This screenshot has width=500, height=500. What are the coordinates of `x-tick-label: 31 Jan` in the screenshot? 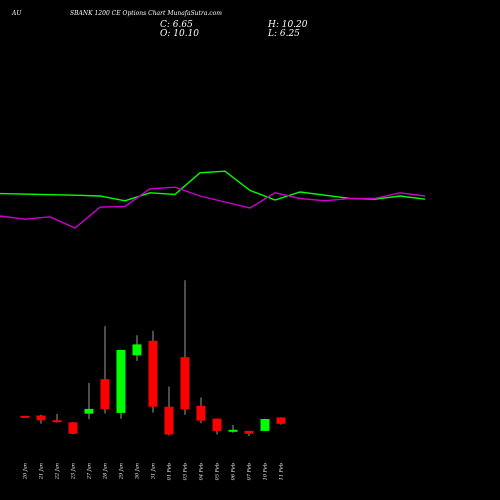 It's located at (154, 471).